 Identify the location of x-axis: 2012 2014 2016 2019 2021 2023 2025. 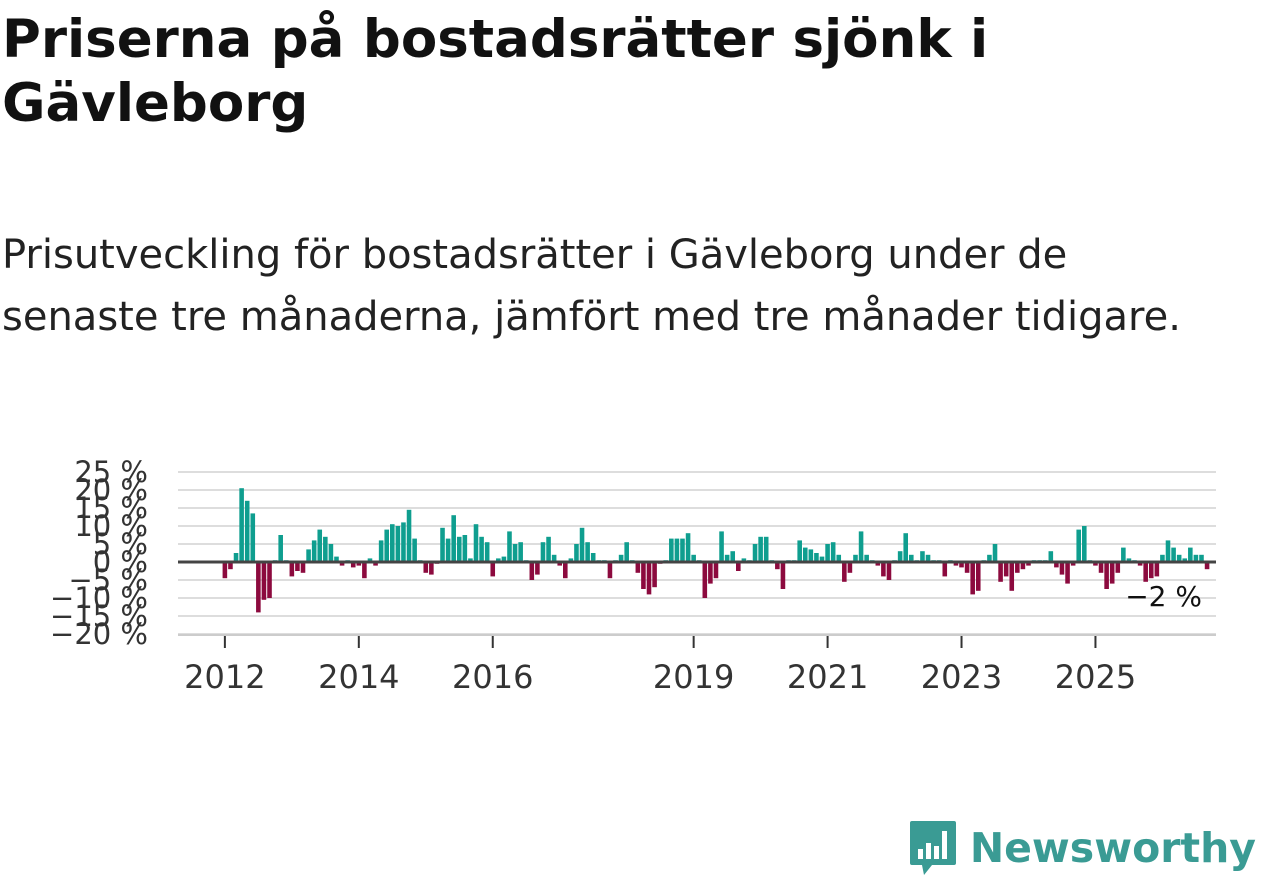
(697, 665).